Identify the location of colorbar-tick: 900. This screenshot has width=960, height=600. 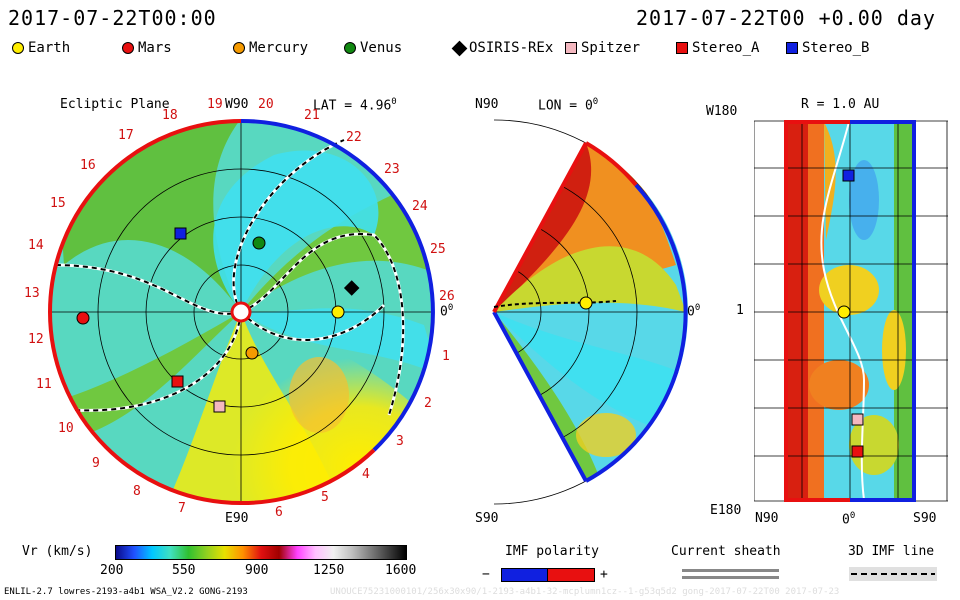
(257, 570).